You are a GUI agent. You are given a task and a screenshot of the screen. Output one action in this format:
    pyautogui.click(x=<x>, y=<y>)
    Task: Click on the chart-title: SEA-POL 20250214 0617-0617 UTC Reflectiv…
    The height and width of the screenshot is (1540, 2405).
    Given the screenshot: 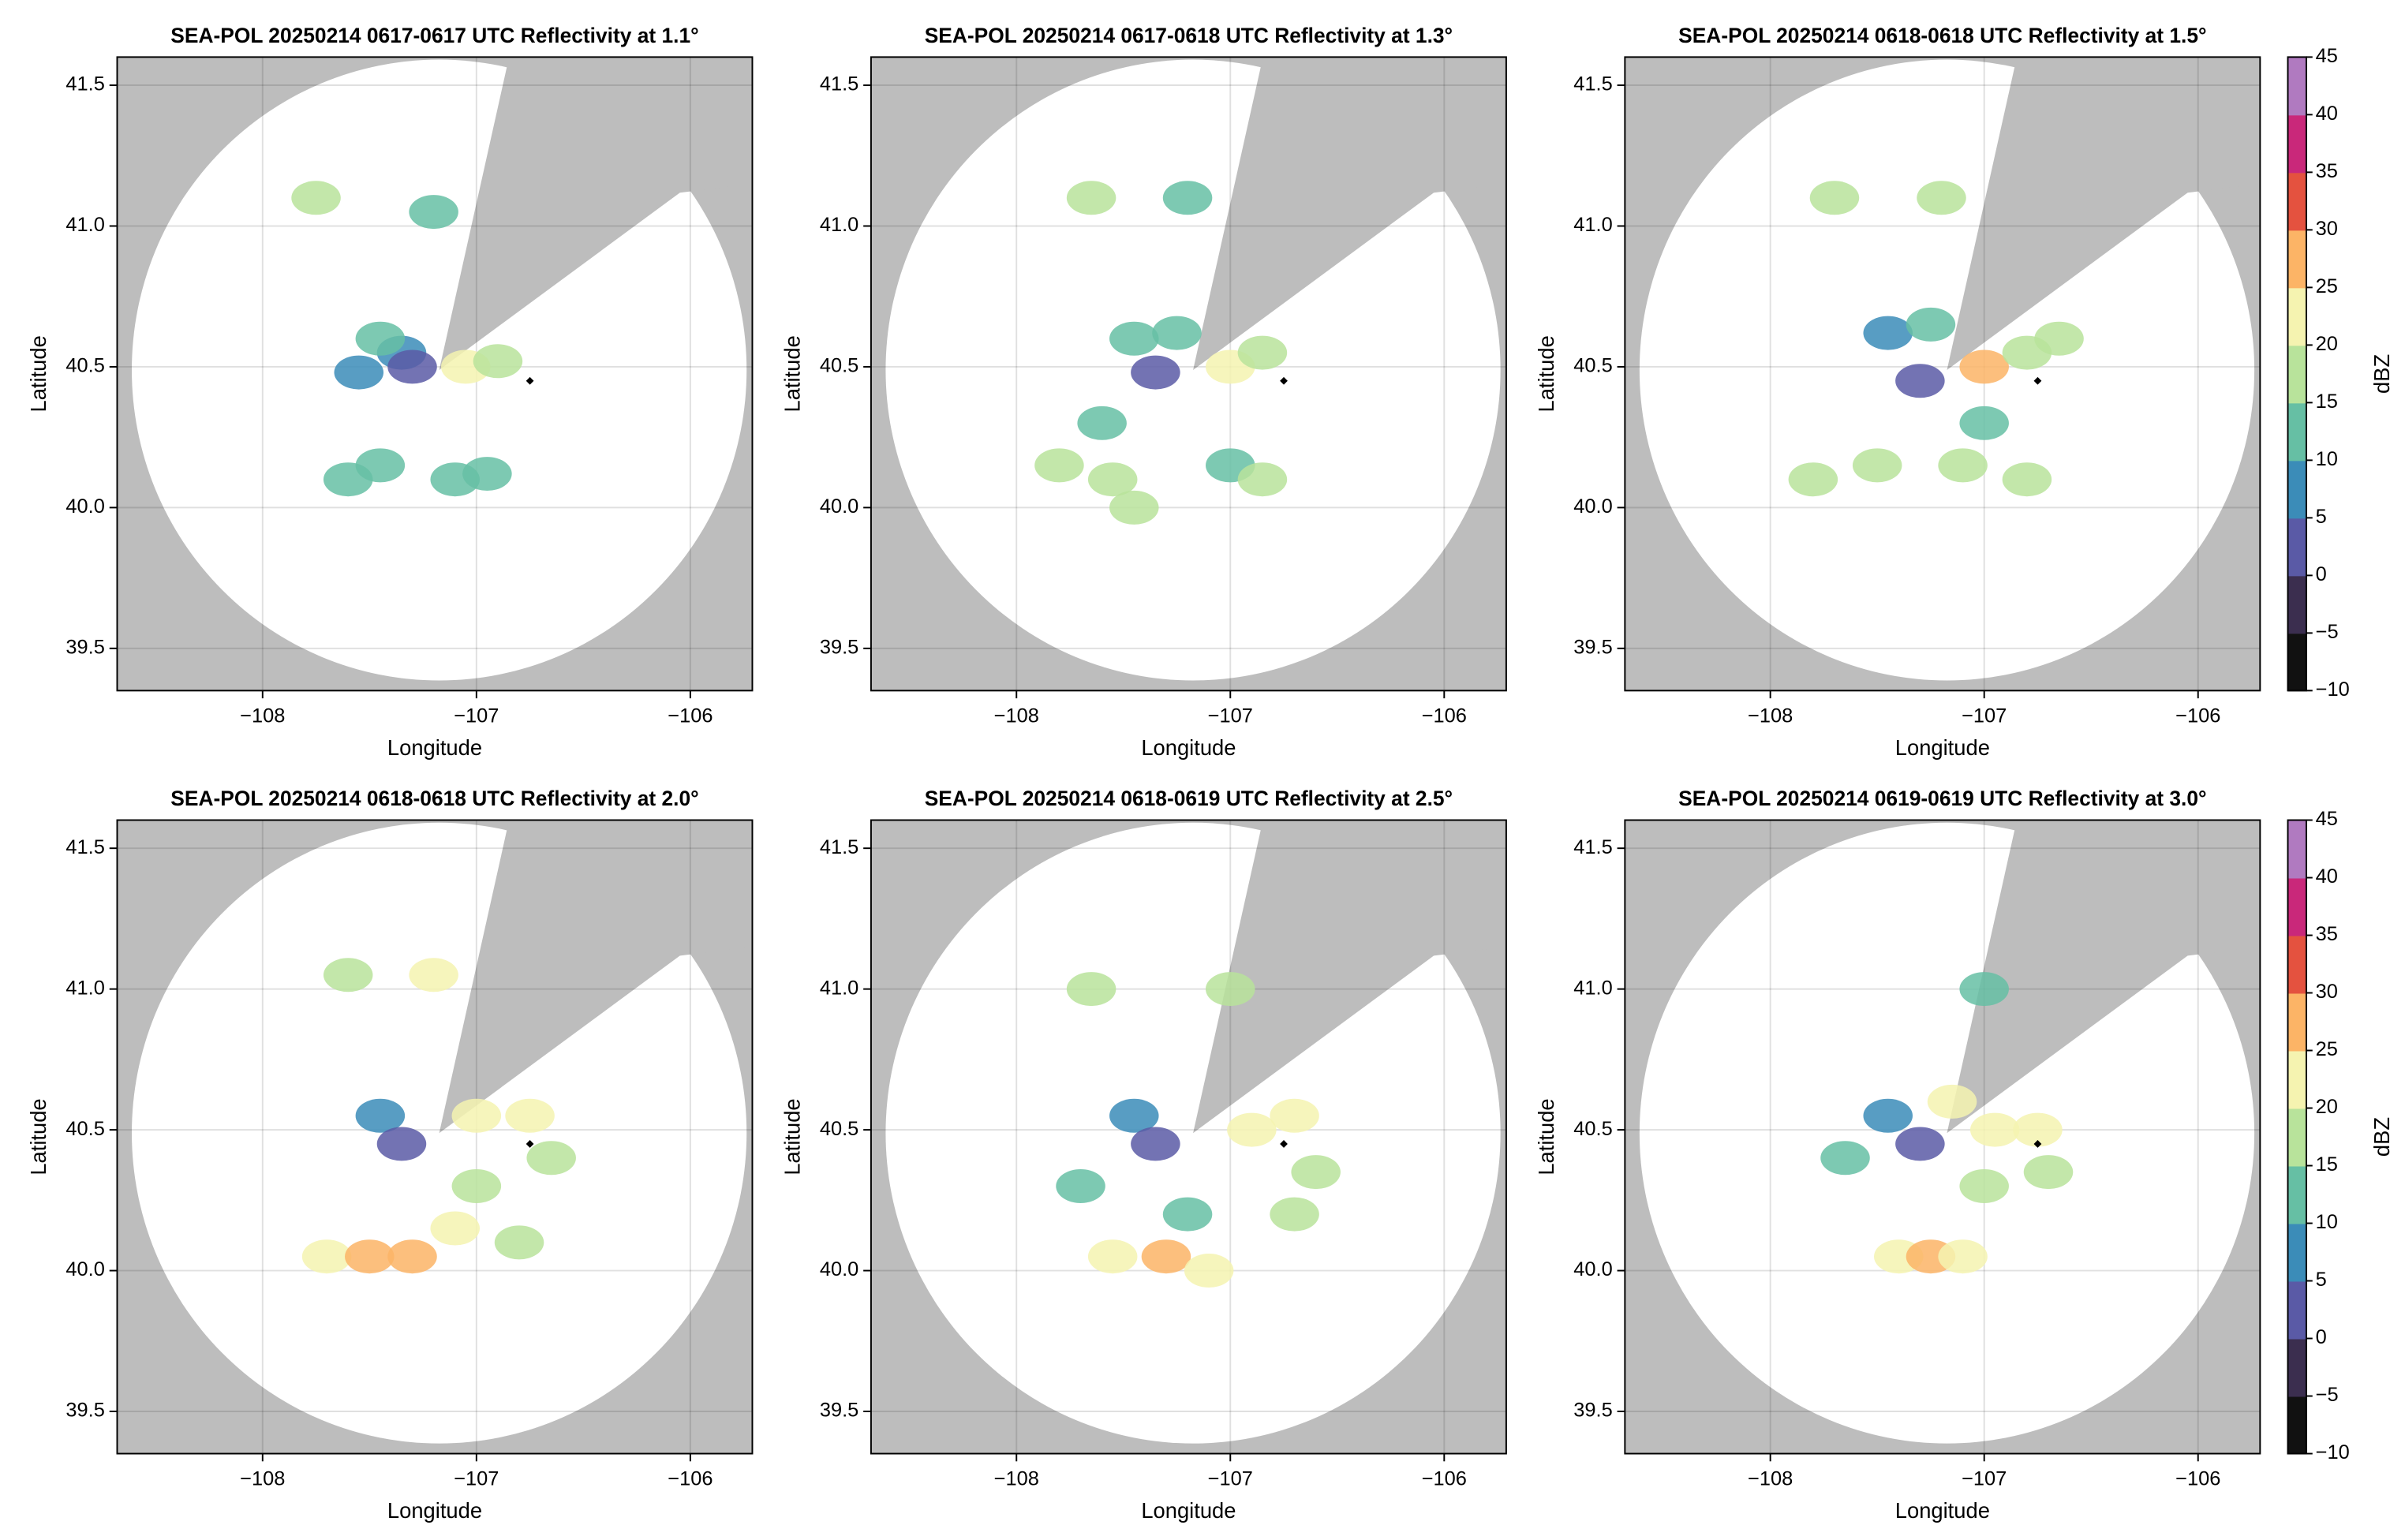 What is the action you would take?
    pyautogui.click(x=434, y=35)
    